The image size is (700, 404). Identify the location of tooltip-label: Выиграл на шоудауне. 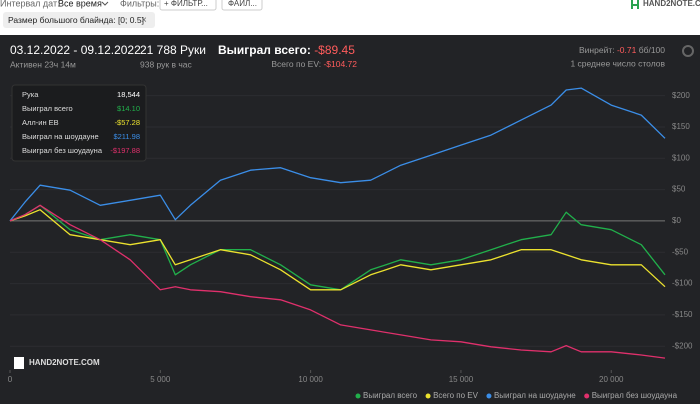
(60, 136).